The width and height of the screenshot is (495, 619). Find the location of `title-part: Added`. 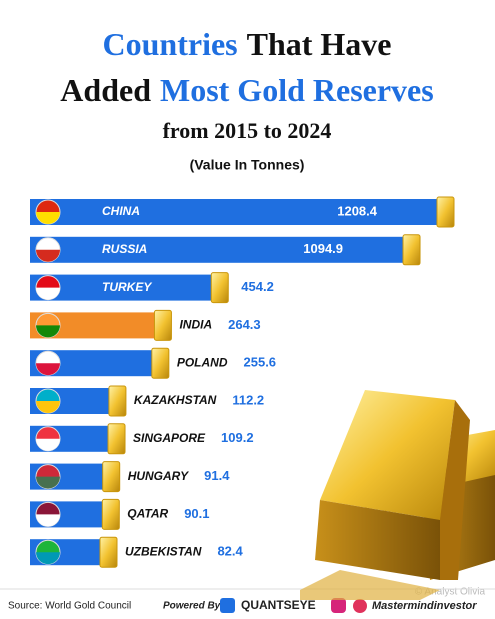

title-part: Added is located at coordinates (105, 90).